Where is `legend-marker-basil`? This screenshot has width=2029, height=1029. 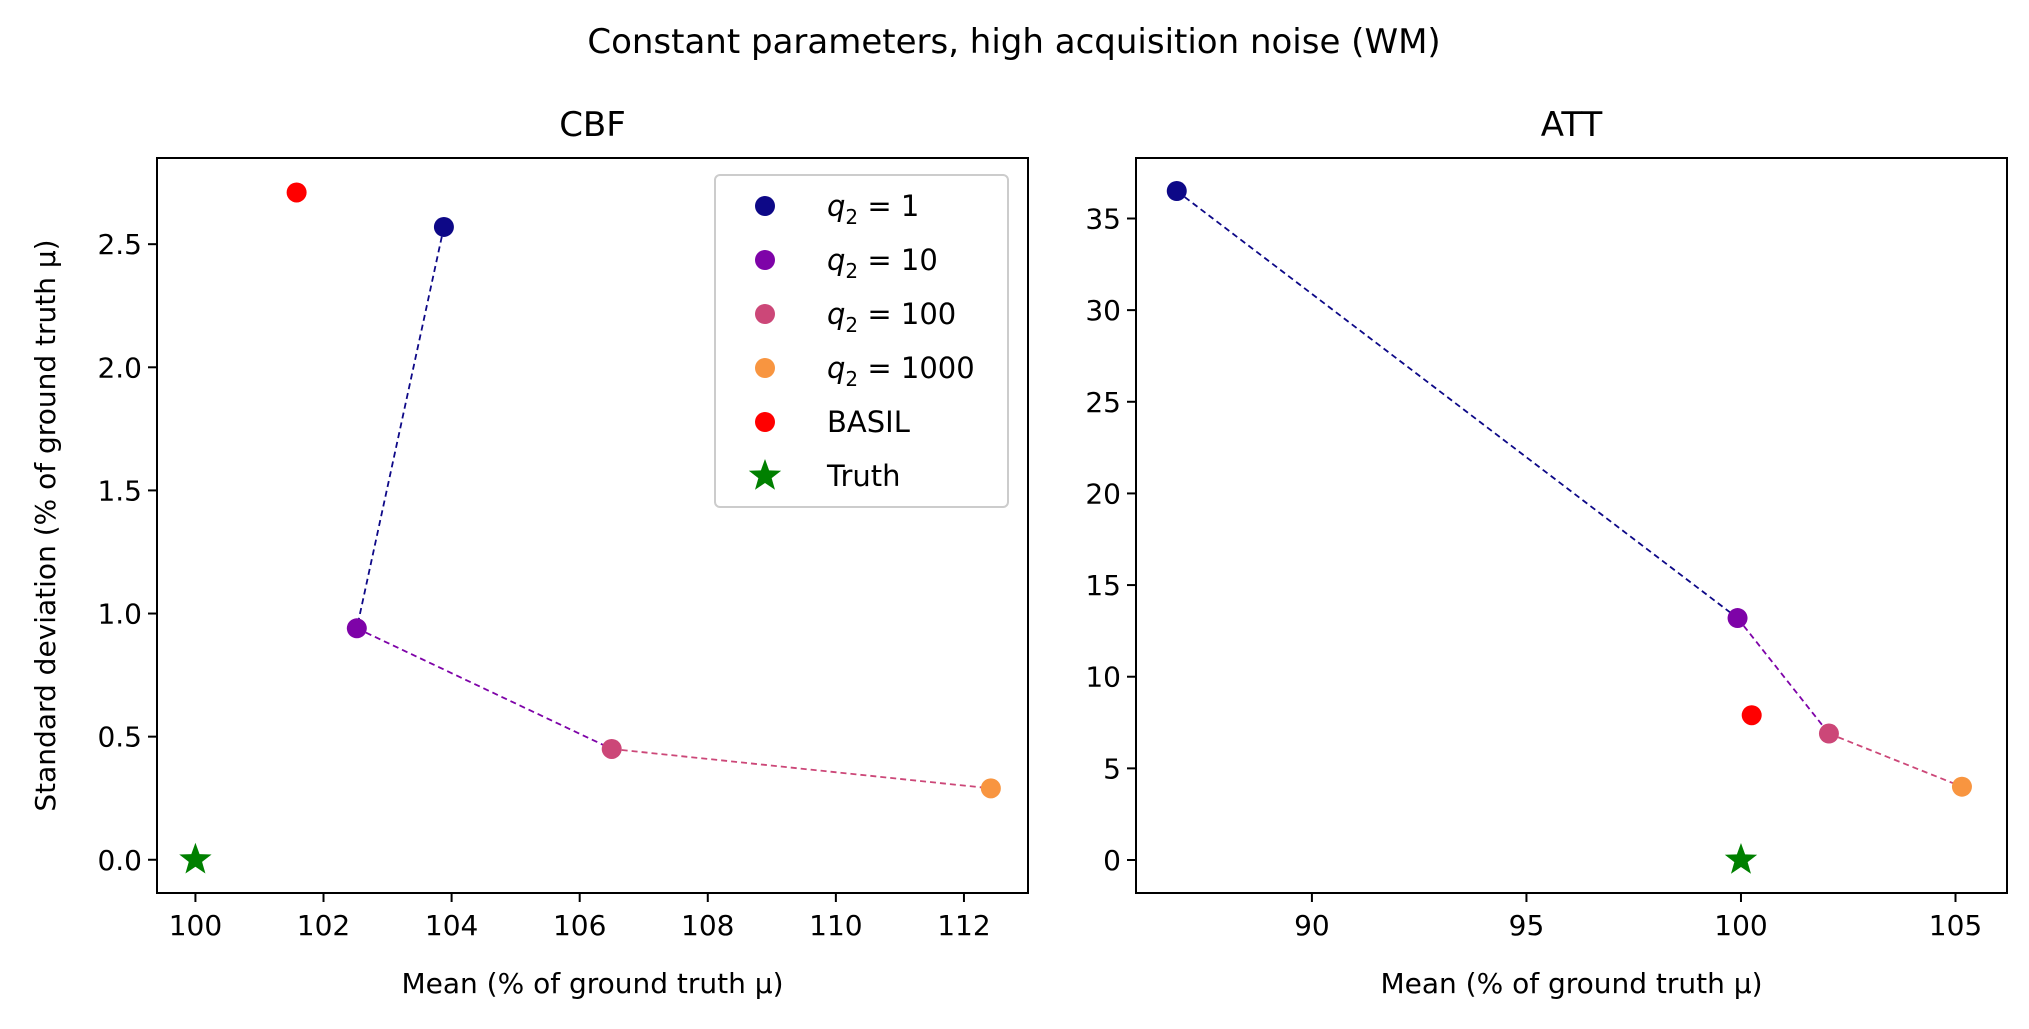 legend-marker-basil is located at coordinates (765, 422).